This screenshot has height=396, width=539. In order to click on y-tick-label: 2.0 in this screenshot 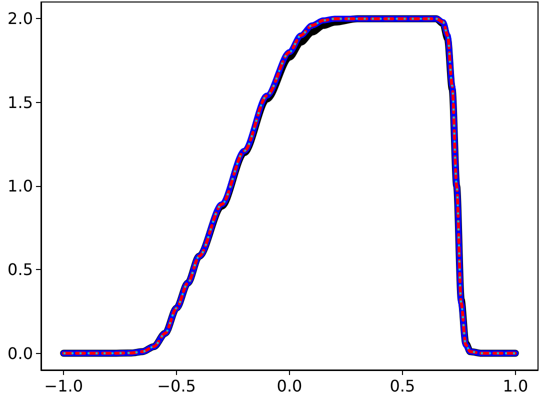, I will do `click(20, 18)`.